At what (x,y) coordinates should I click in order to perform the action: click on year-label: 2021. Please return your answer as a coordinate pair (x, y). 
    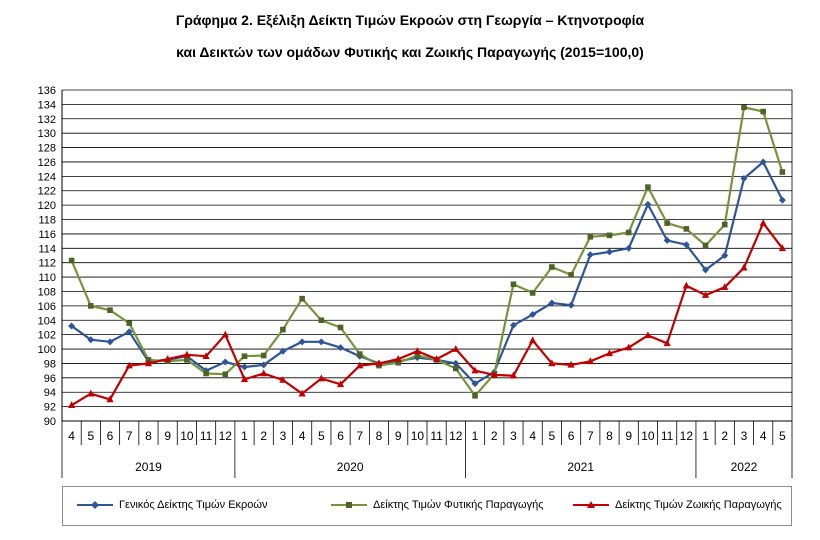
    Looking at the image, I should click on (580, 467).